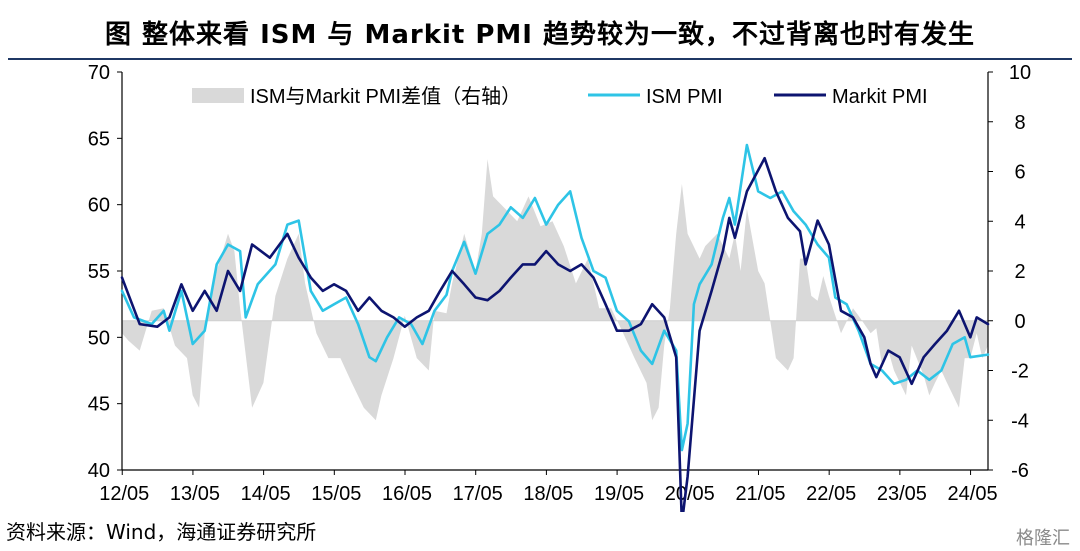 The height and width of the screenshot is (551, 1080). Describe the element at coordinates (1019, 322) in the screenshot. I see `right-tick-label: 0` at that location.